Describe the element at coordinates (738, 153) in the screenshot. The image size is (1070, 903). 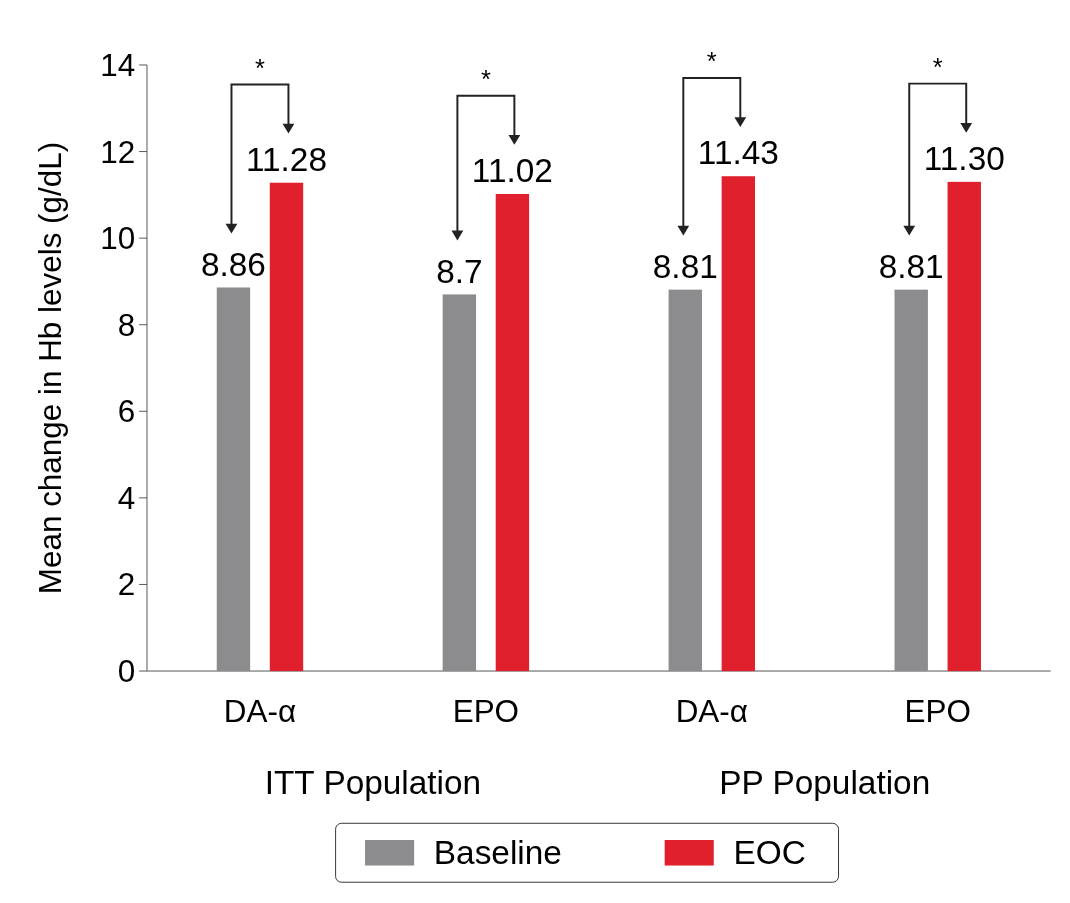
I see `data-label: 11.43` at that location.